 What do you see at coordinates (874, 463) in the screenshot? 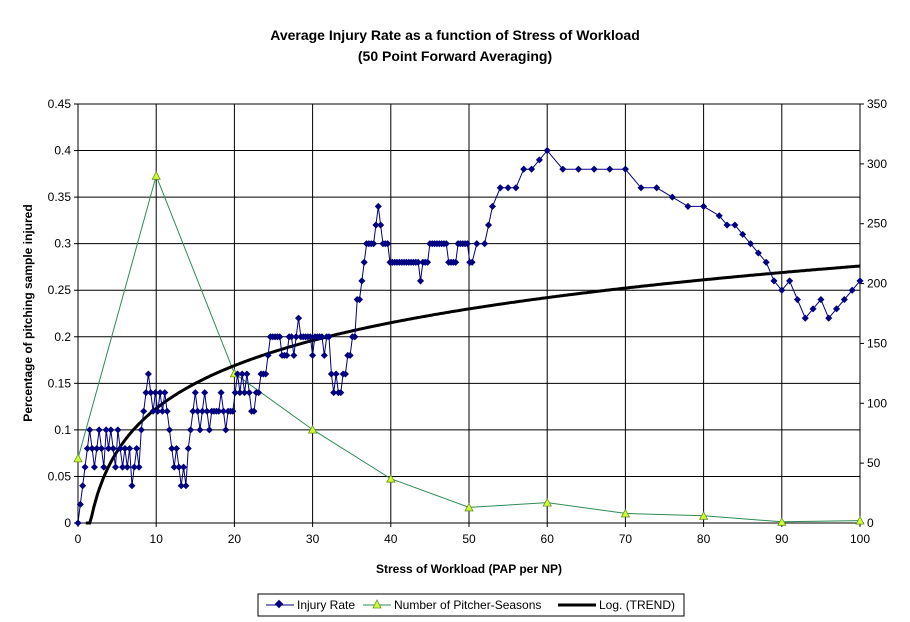
I see `y2-tick-label: 50` at bounding box center [874, 463].